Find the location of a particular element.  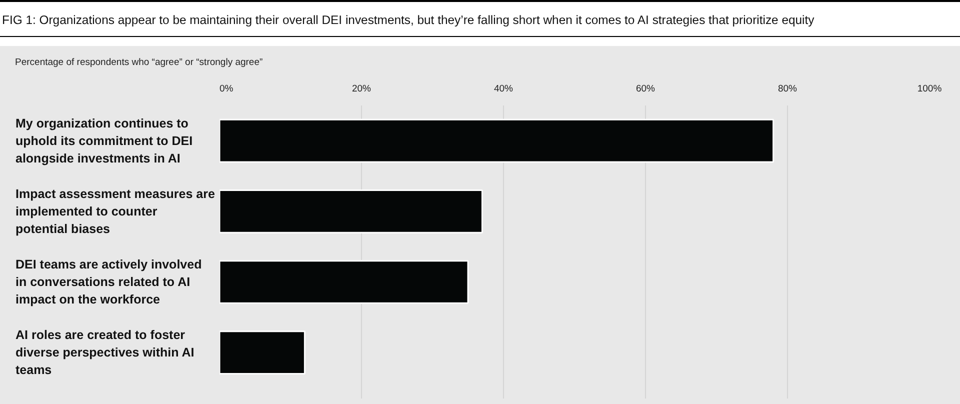

x-tick-label: 20% is located at coordinates (362, 89).